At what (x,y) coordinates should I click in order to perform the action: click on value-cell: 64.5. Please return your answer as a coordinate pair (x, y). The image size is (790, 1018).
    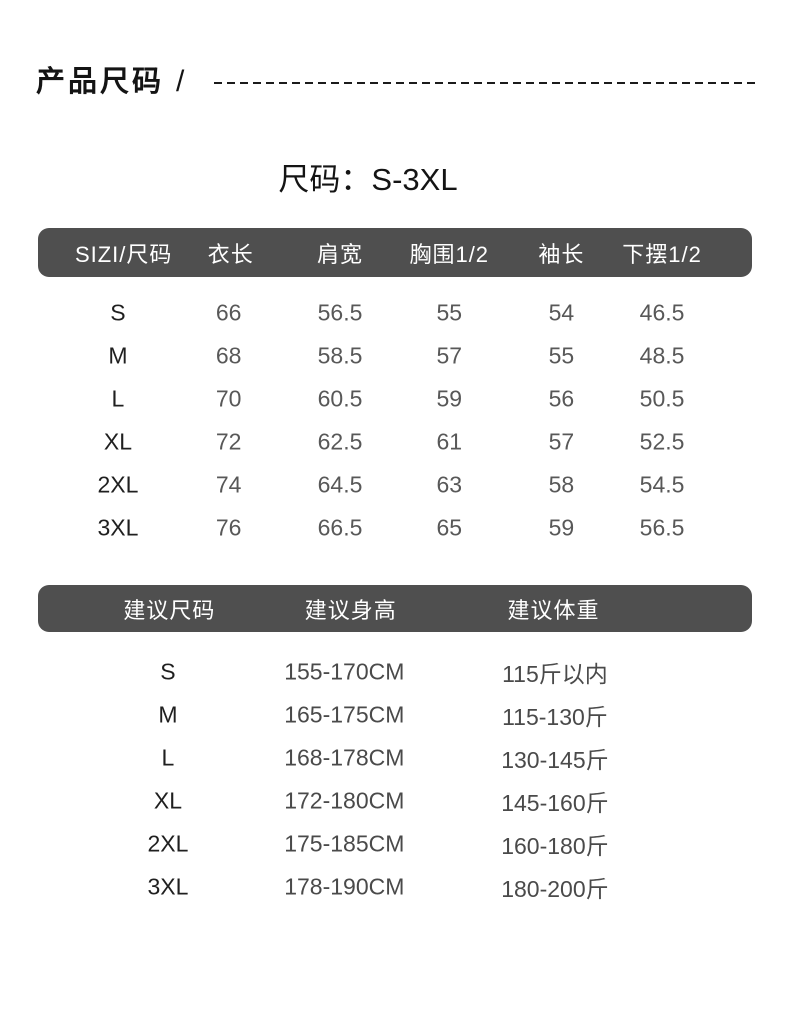
    Looking at the image, I should click on (340, 484).